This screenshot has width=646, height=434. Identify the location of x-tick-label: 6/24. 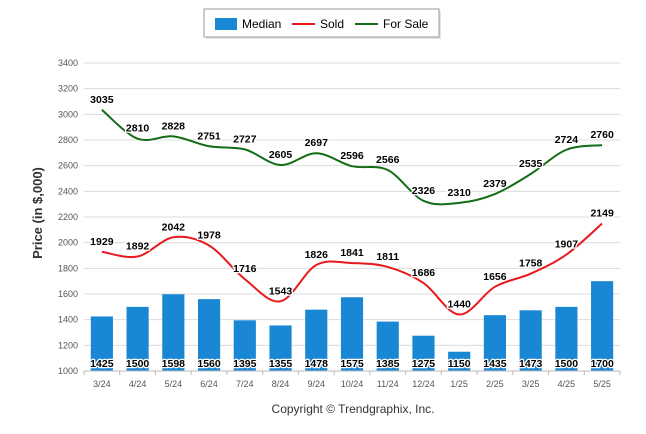
(209, 384).